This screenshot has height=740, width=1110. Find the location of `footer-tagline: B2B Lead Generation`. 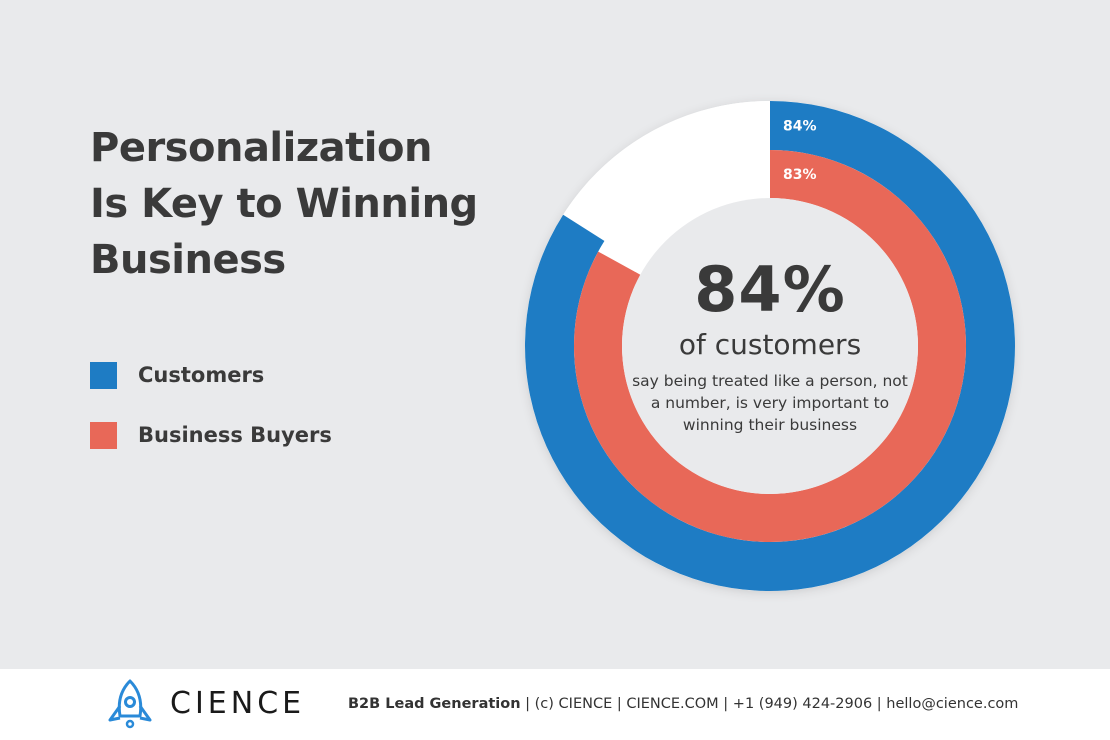

footer-tagline: B2B Lead Generation is located at coordinates (434, 704).